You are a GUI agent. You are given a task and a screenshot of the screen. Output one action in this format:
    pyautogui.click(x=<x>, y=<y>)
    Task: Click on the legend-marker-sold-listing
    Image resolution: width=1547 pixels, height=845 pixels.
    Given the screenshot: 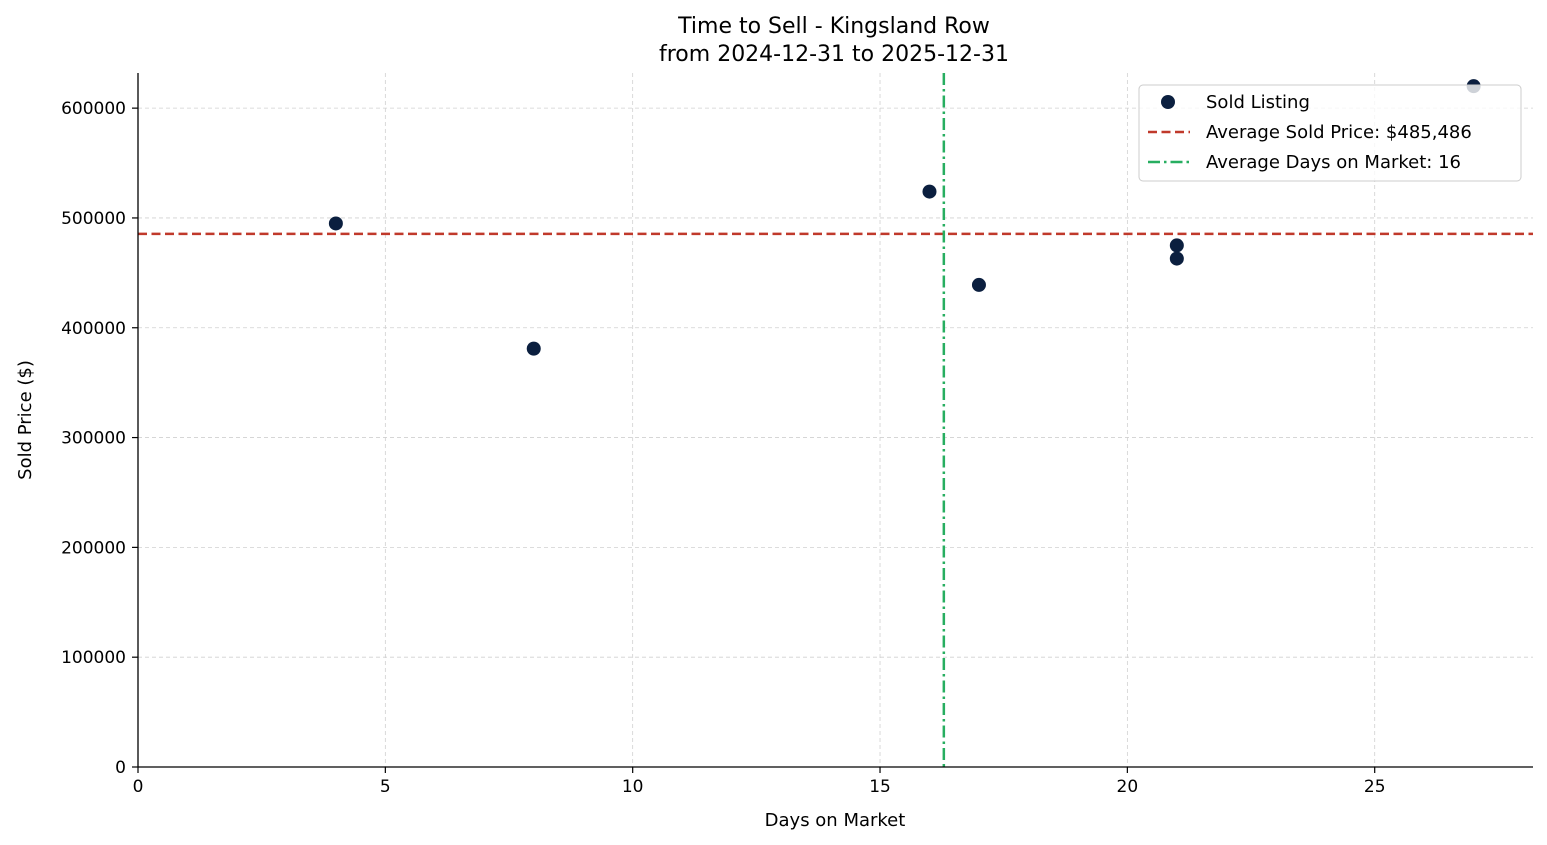 What is the action you would take?
    pyautogui.click(x=1168, y=102)
    